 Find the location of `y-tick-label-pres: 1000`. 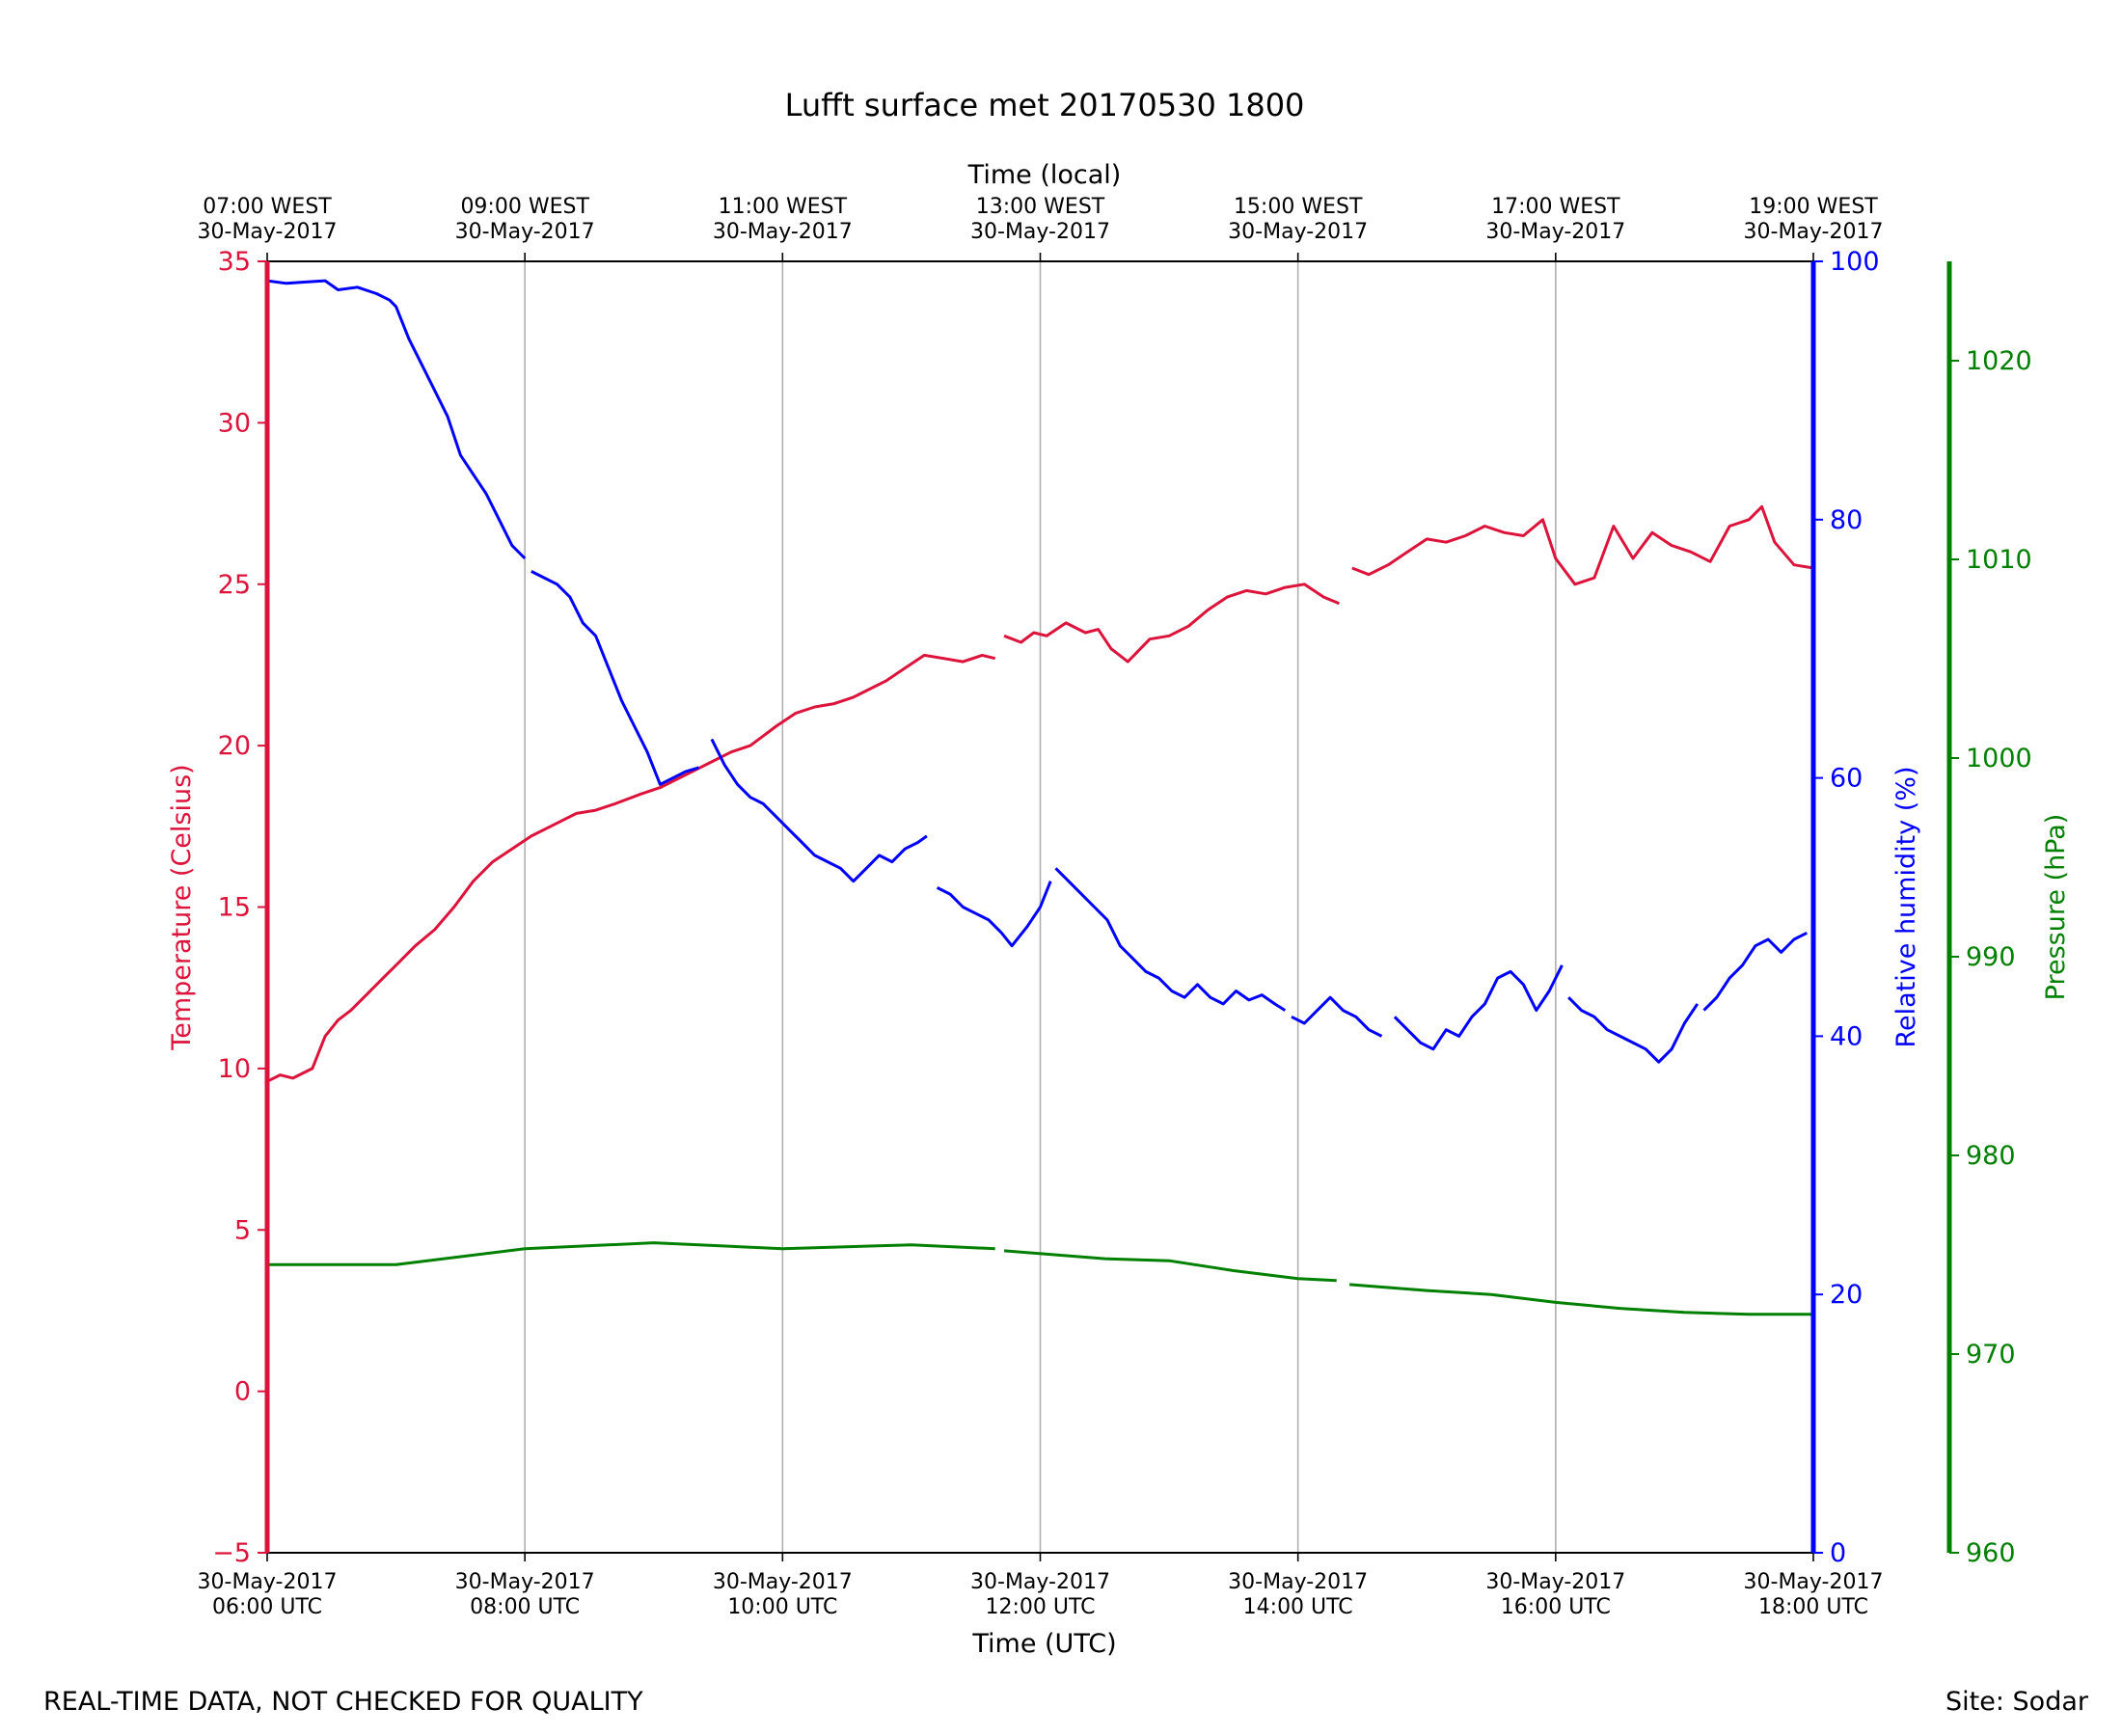

y-tick-label-pres: 1000 is located at coordinates (1999, 758).